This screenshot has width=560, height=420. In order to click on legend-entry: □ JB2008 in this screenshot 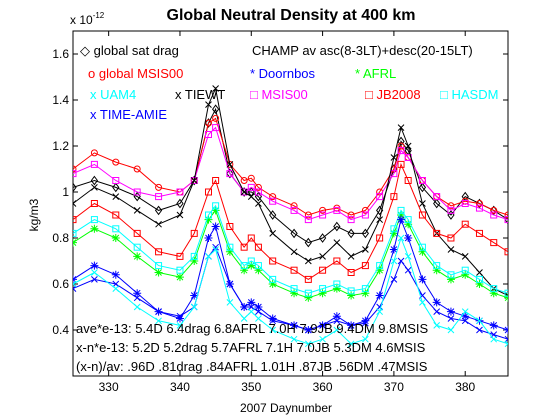, I will do `click(393, 94)`.